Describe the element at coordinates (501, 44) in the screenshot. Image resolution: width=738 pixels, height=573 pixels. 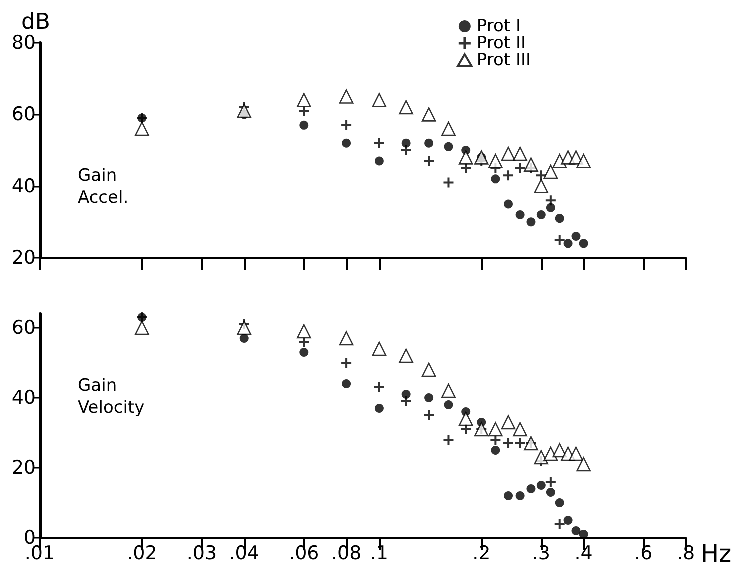
I see `legend-label: Prot II` at that location.